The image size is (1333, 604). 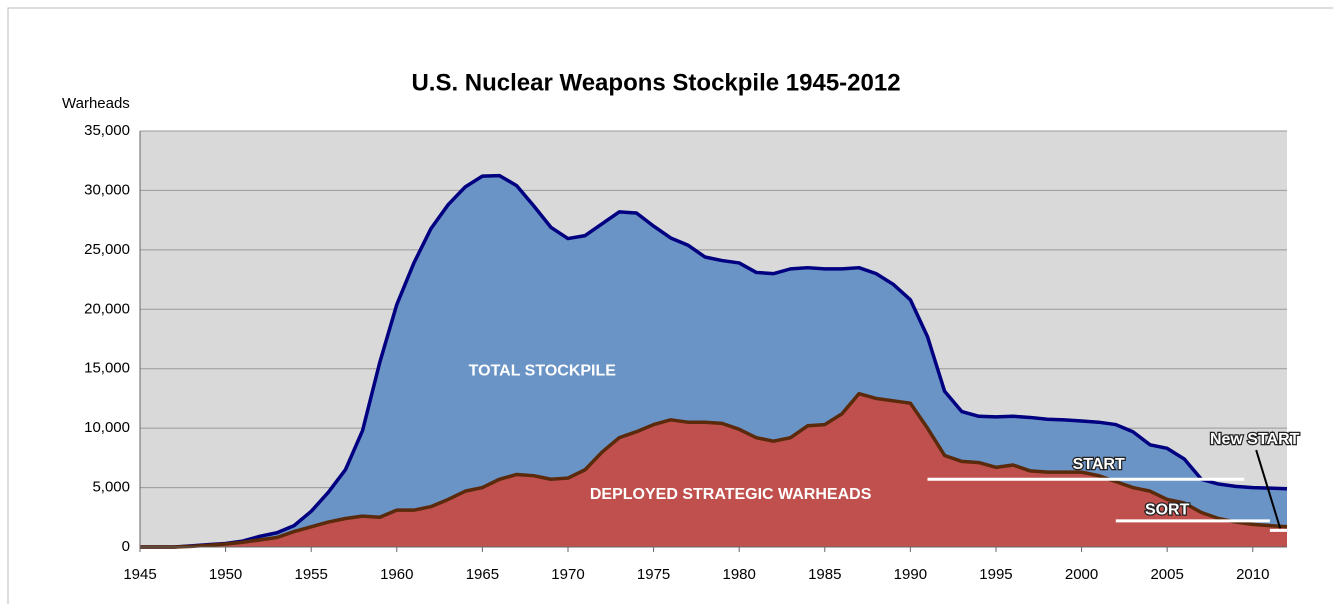 What do you see at coordinates (107, 189) in the screenshot?
I see `y-tick-label: 30,000` at bounding box center [107, 189].